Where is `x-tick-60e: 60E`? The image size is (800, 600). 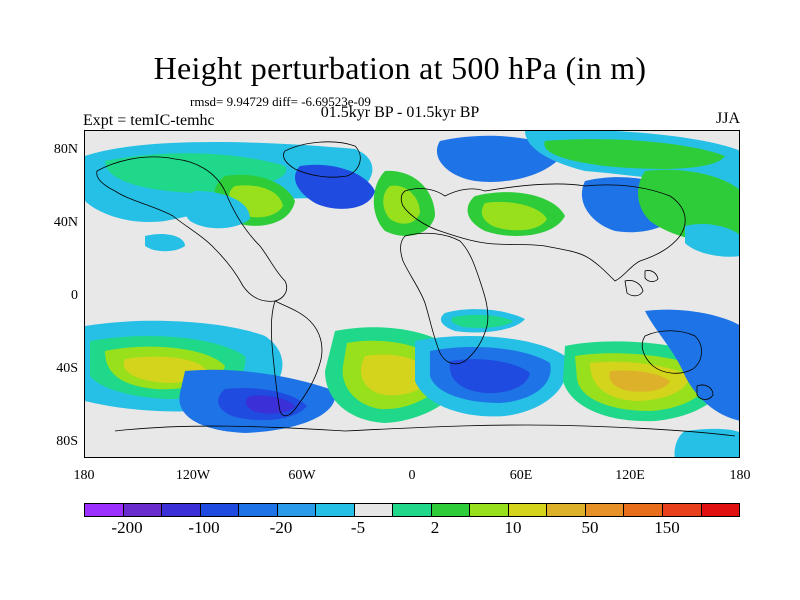 x-tick-60e: 60E is located at coordinates (521, 475).